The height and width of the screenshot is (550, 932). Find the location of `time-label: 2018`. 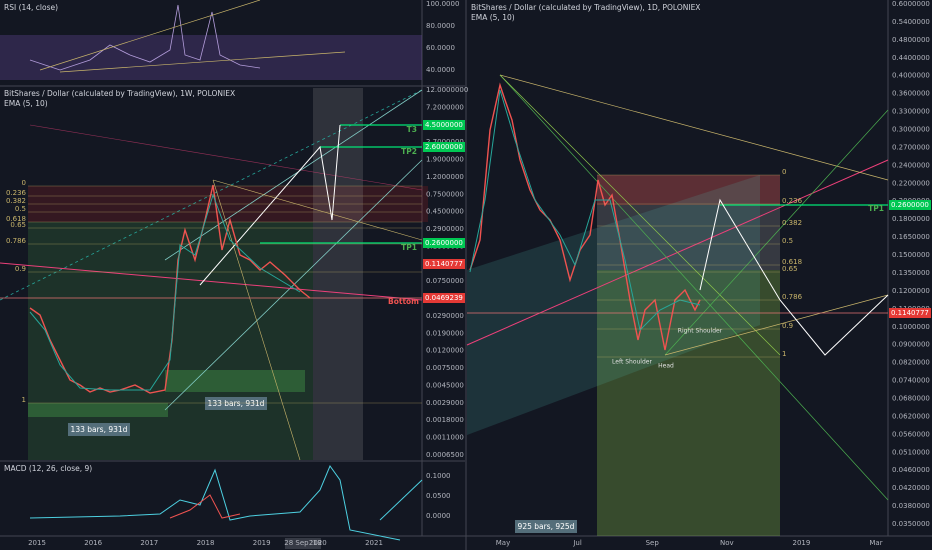

time-label: 2018 is located at coordinates (206, 543).